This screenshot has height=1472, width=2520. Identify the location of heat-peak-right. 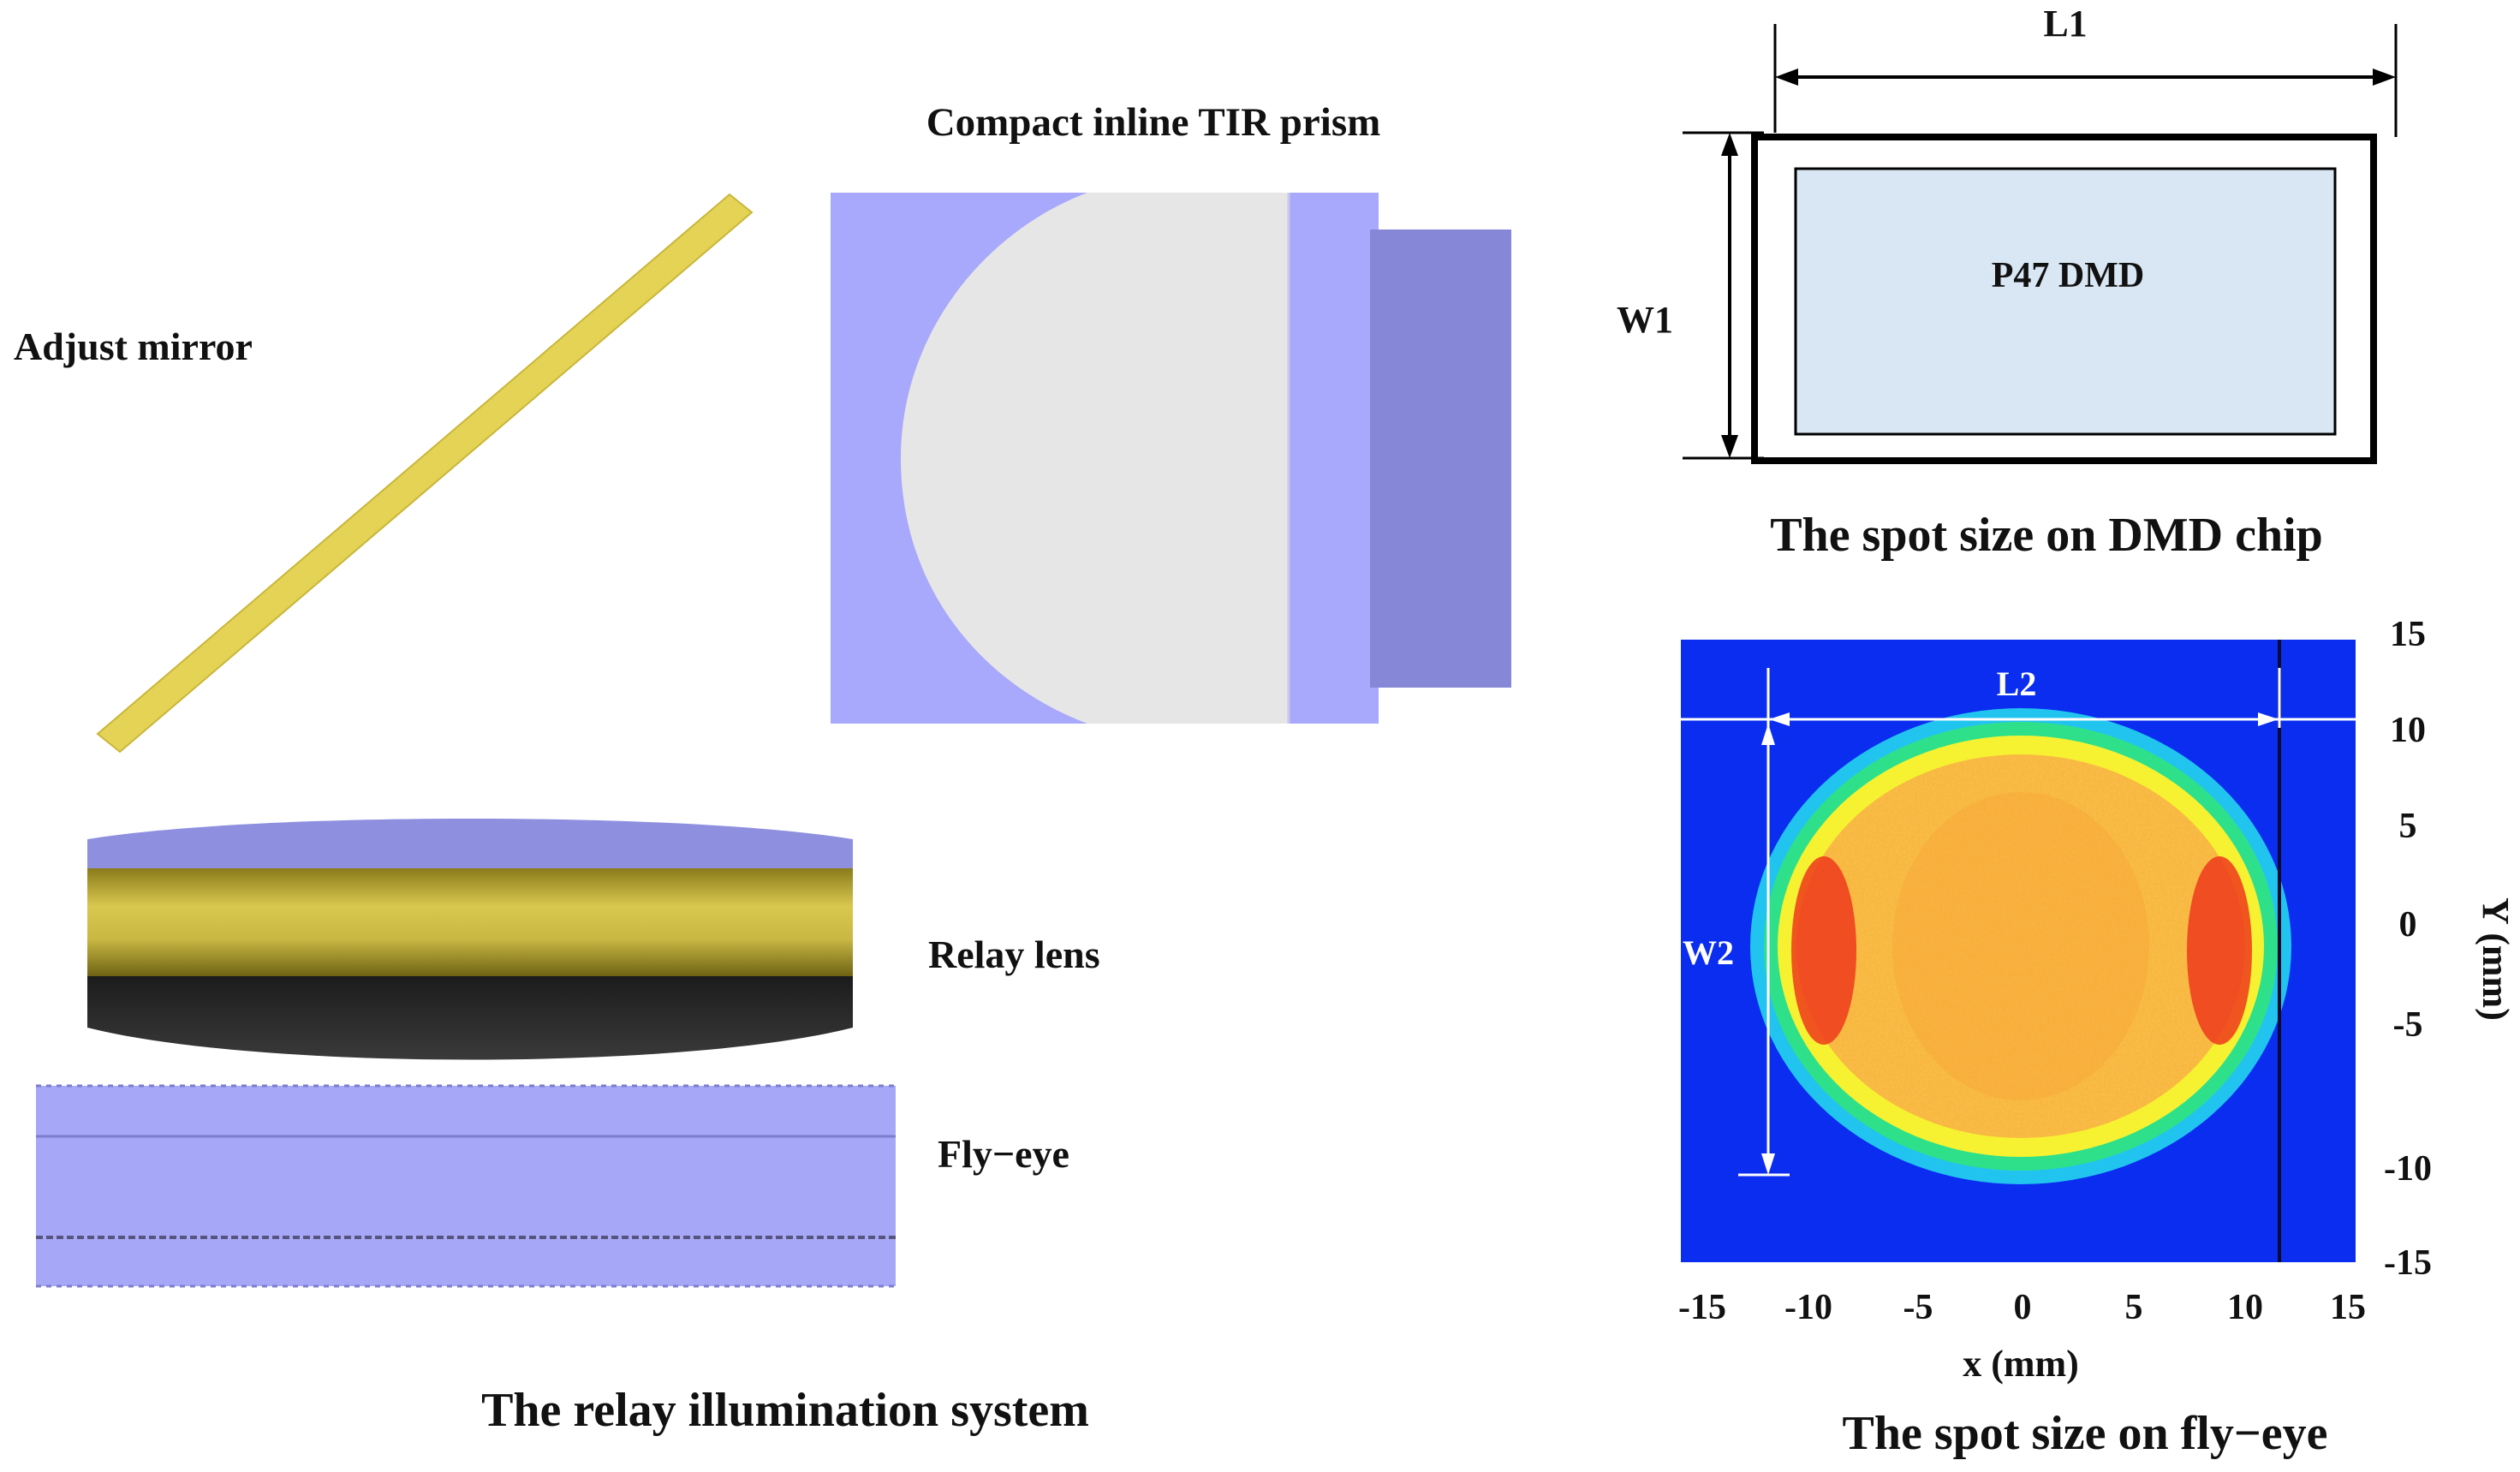
(2219, 950).